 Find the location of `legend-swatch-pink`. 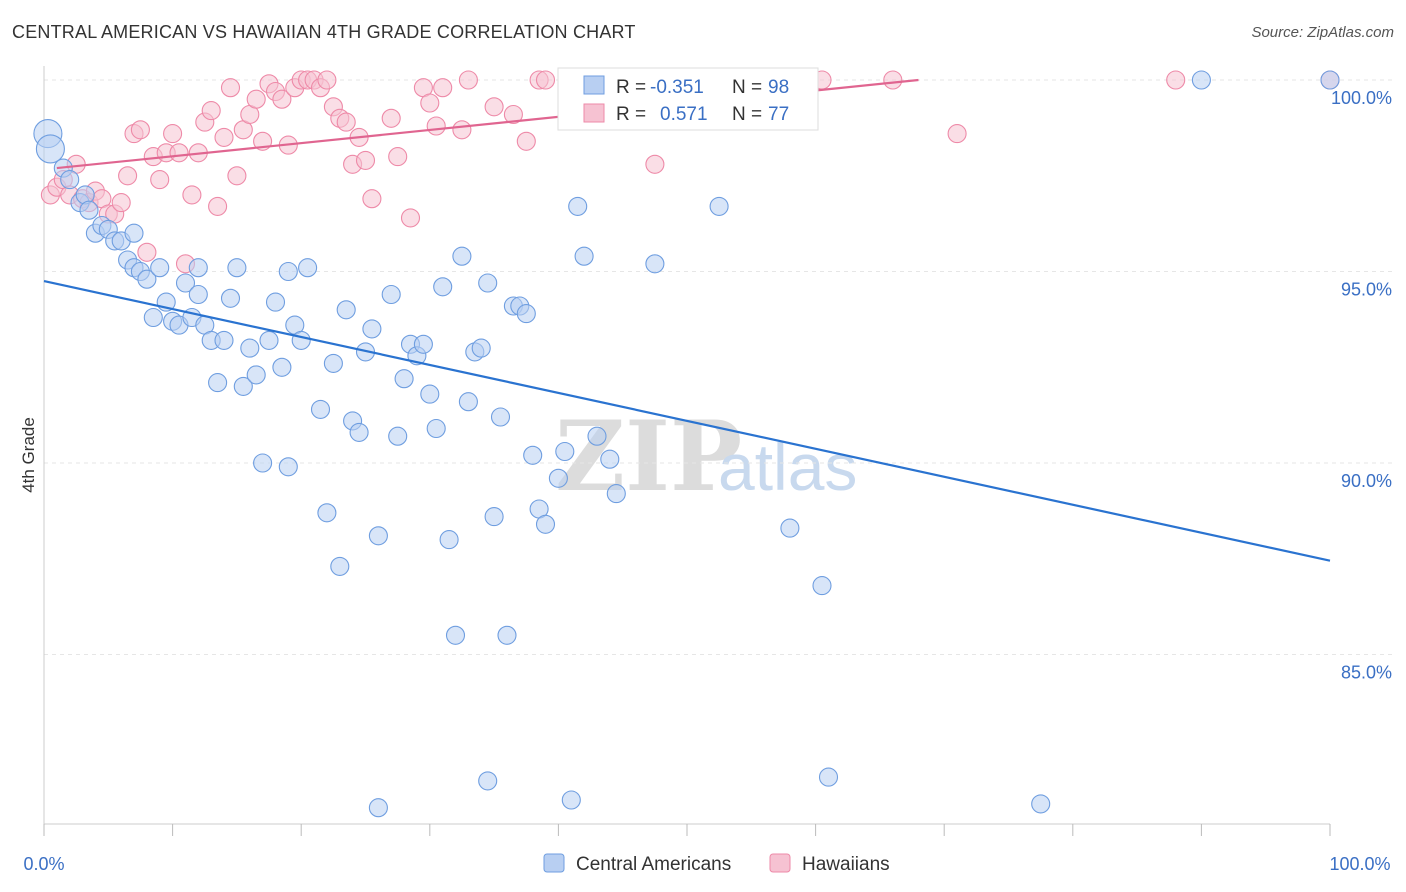

legend-swatch-pink is located at coordinates (594, 113).